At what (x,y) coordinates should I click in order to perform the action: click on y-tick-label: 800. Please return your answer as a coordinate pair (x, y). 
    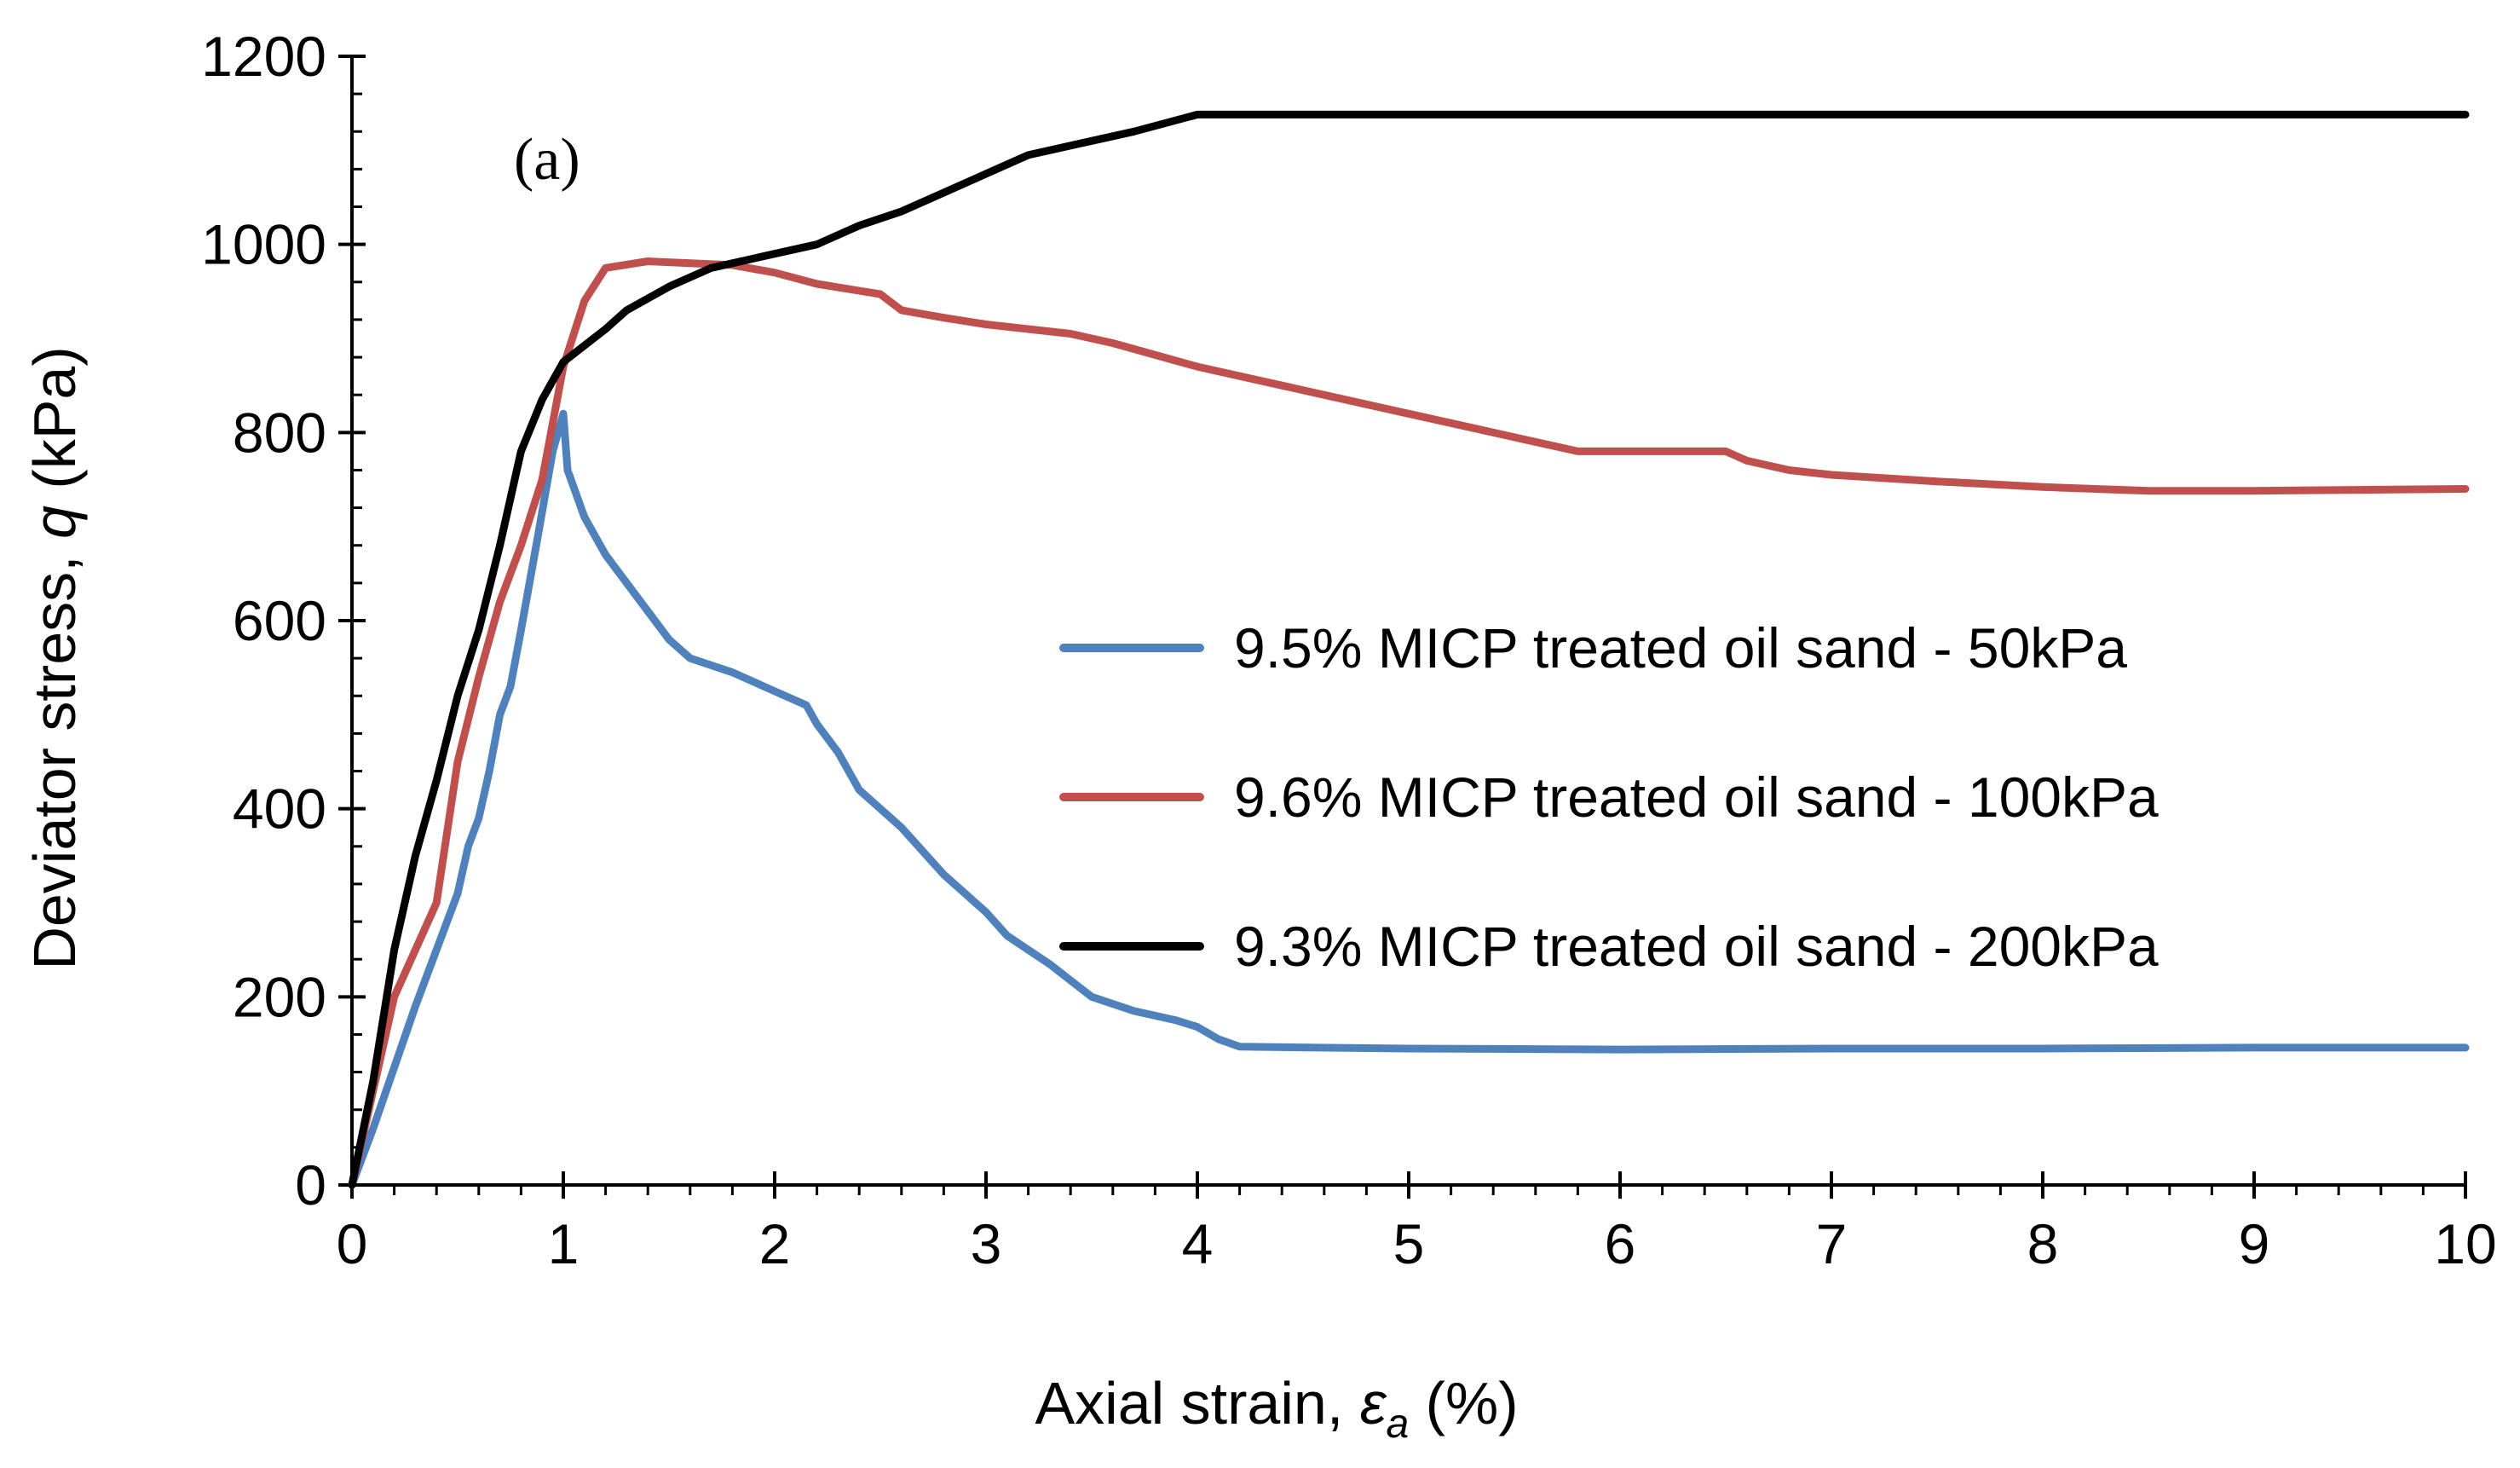
    Looking at the image, I should click on (279, 433).